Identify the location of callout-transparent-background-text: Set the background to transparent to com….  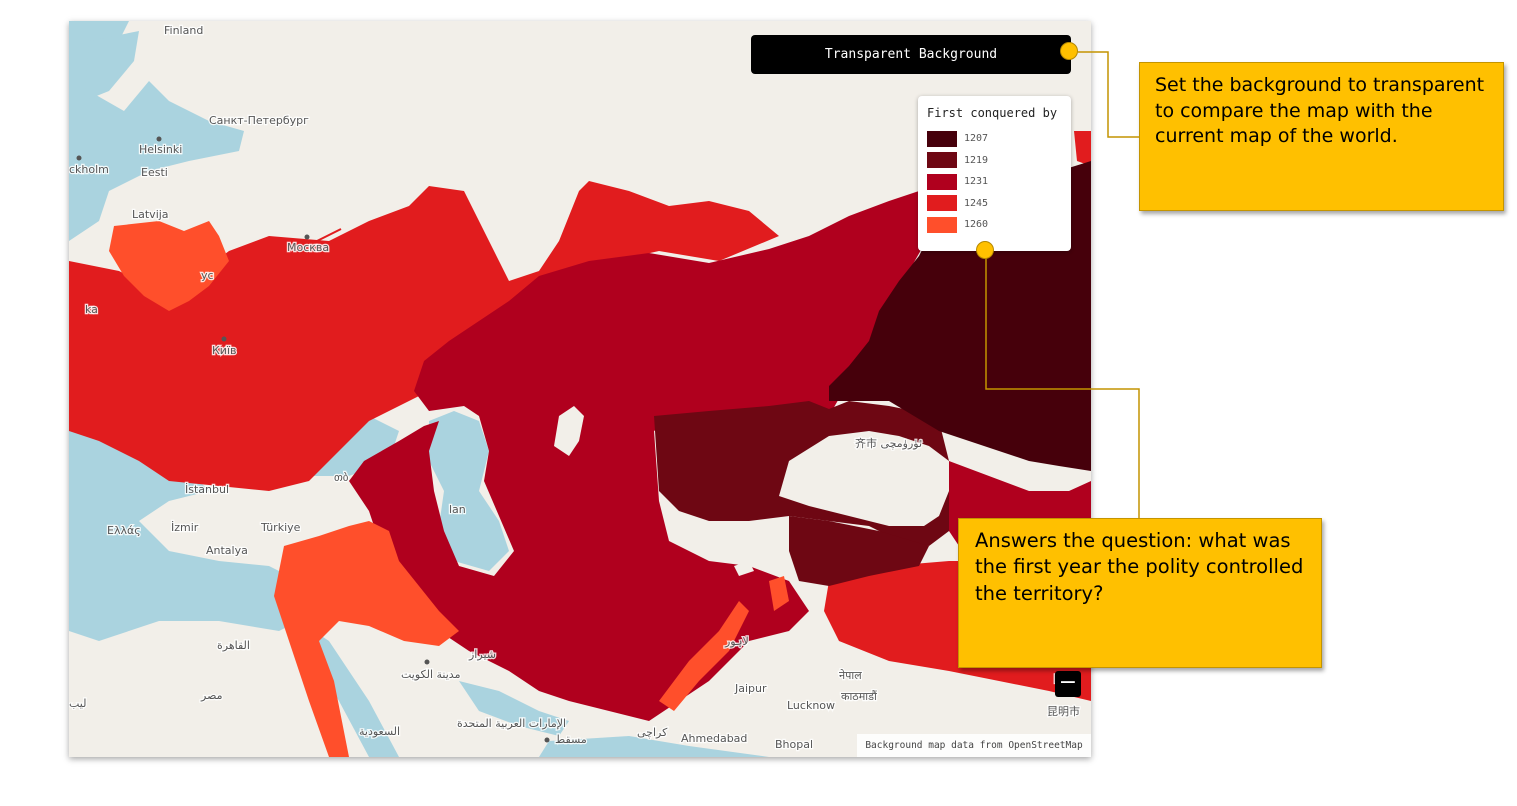
(1320, 111).